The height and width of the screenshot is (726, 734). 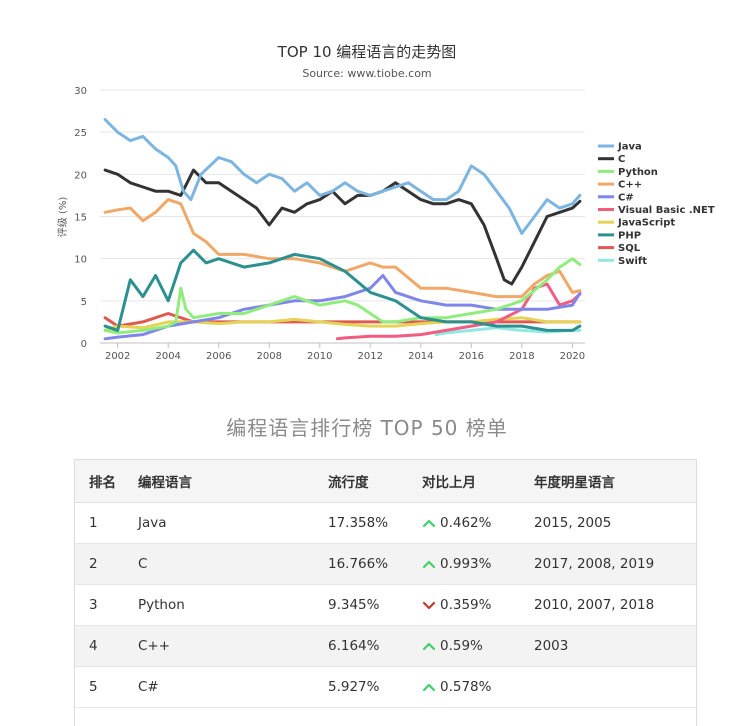 I want to click on series-line-php, so click(x=342, y=290).